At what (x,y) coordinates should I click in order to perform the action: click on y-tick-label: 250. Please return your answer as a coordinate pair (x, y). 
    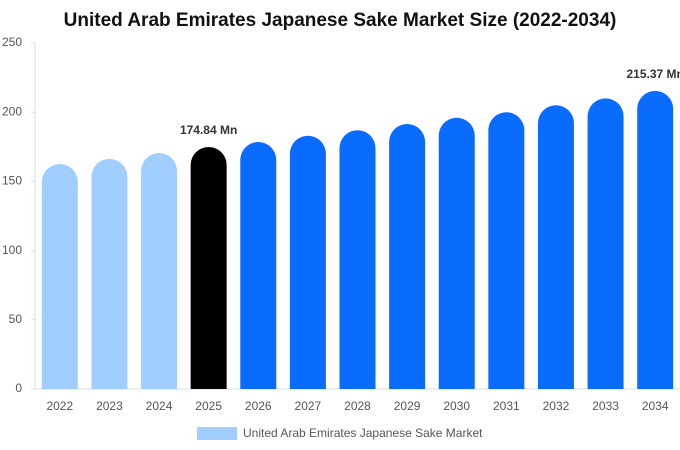
    Looking at the image, I should click on (12, 42).